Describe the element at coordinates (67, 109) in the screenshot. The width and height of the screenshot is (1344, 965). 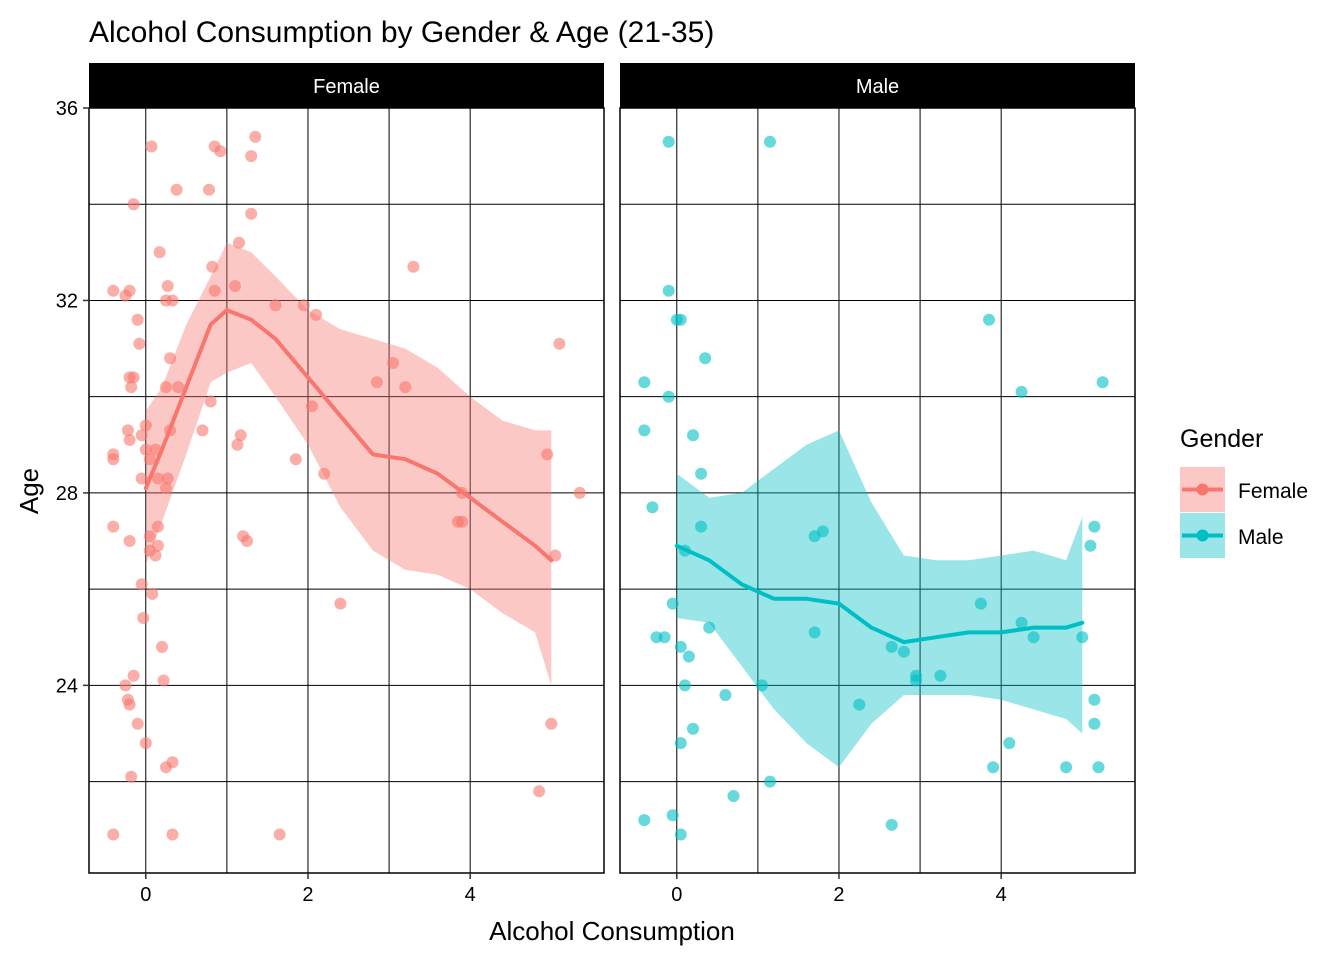
I see `y-tick-label-3: 36` at that location.